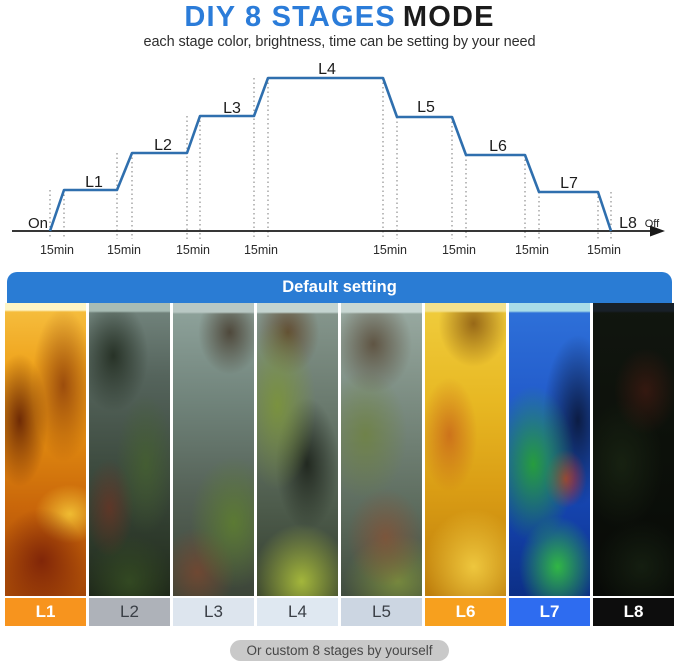 The width and height of the screenshot is (679, 662). What do you see at coordinates (465, 612) in the screenshot?
I see `stage-label-l6: L6` at bounding box center [465, 612].